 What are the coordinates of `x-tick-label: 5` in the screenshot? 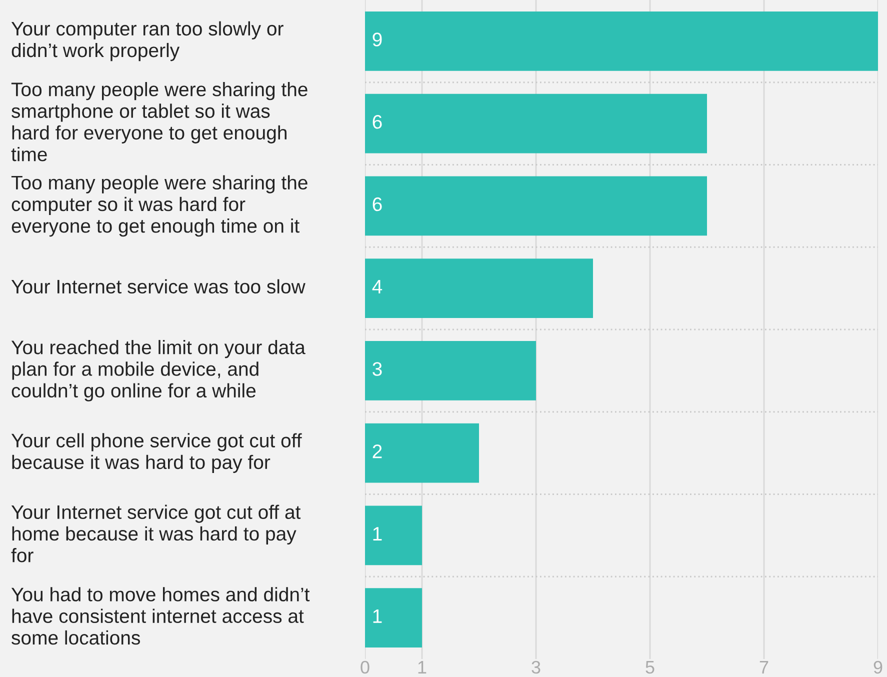 It's located at (650, 667).